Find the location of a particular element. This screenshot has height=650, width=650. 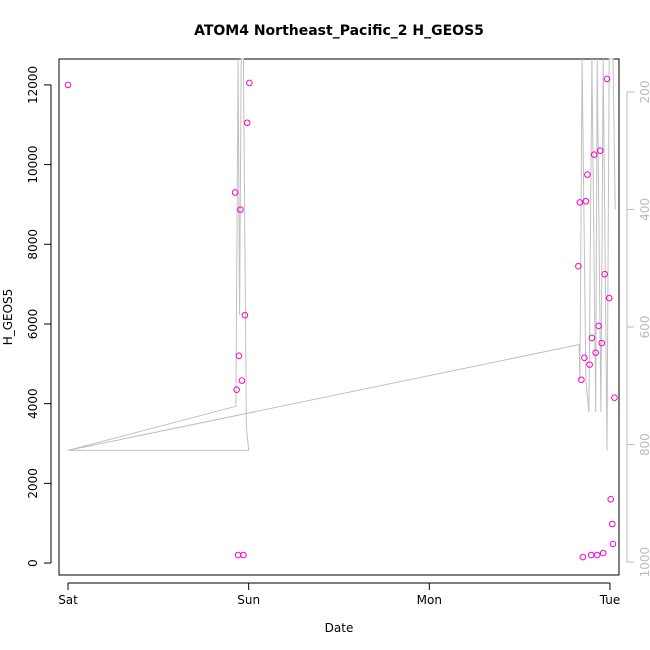

y-tick-label: 2000 is located at coordinates (33, 483).